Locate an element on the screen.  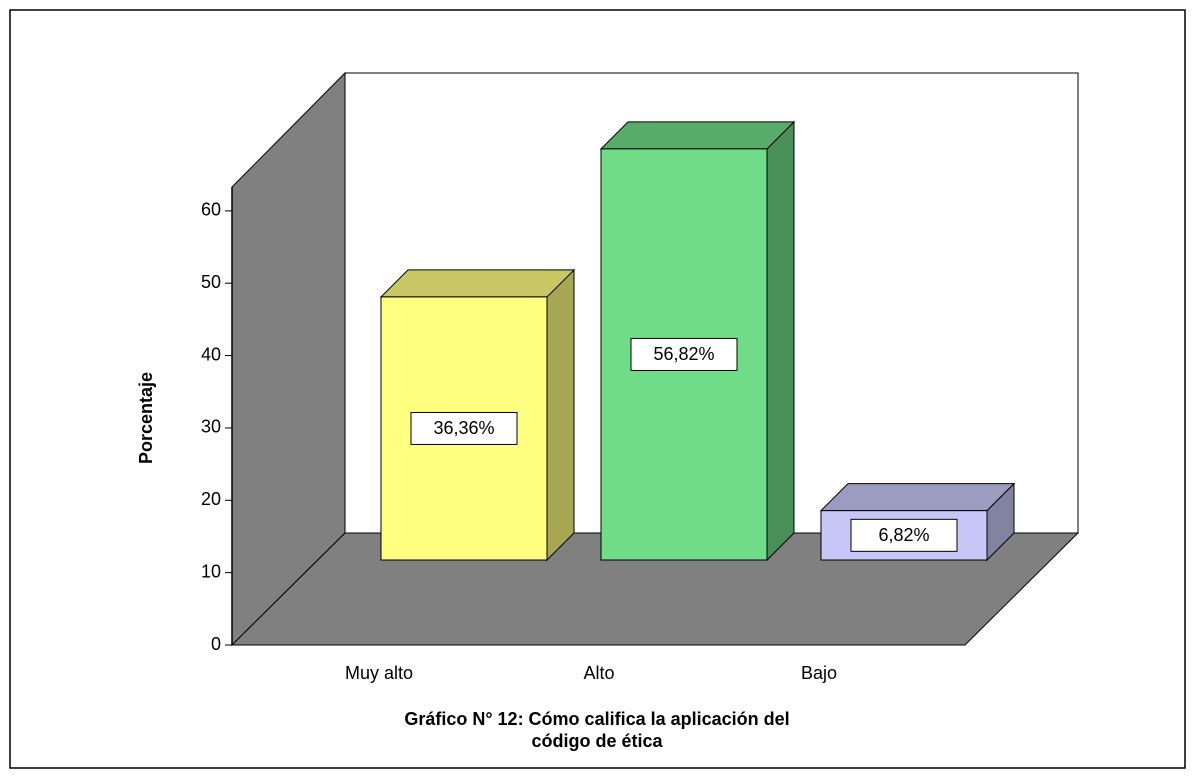
y-axis-title: Porcentaje is located at coordinates (146, 418).